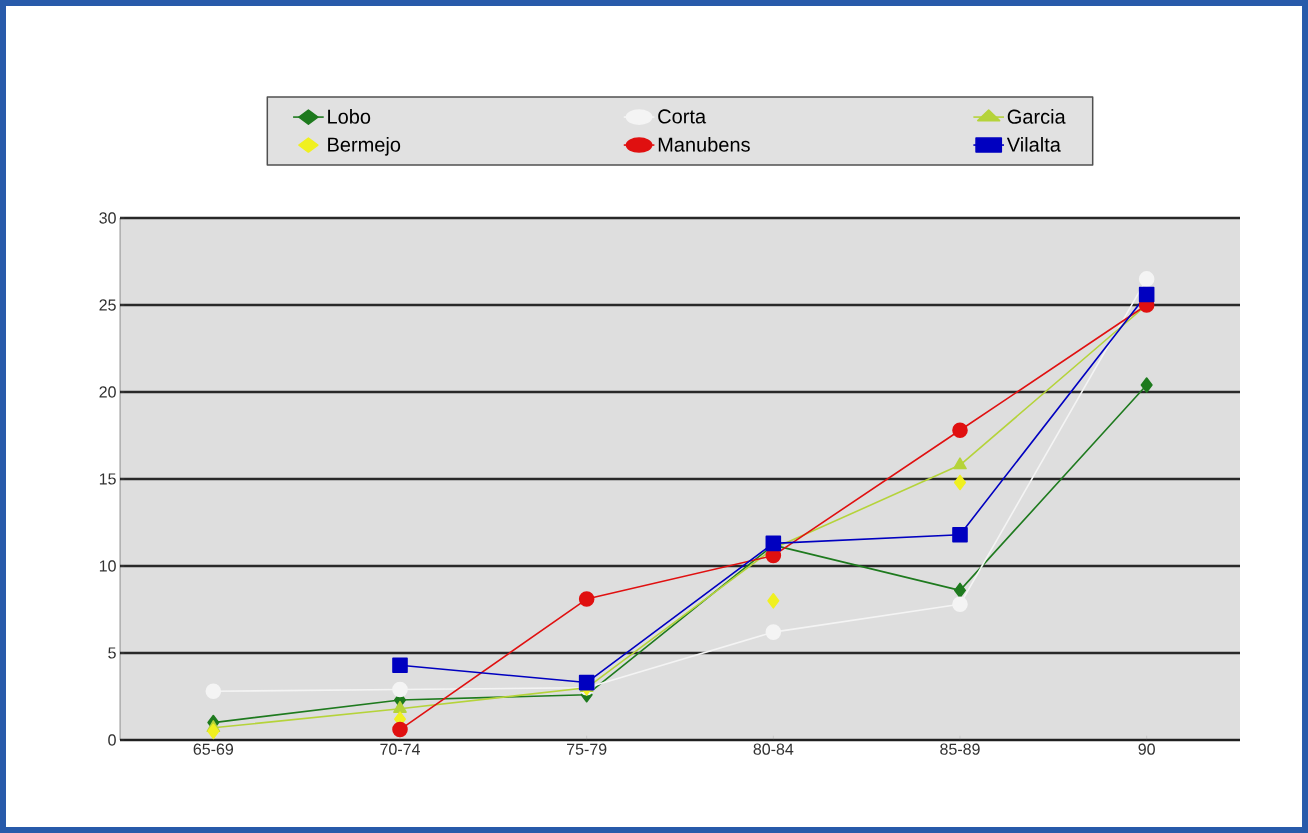 Image resolution: width=1308 pixels, height=833 pixels. Describe the element at coordinates (364, 146) in the screenshot. I see `legend-label: Bermejo` at that location.